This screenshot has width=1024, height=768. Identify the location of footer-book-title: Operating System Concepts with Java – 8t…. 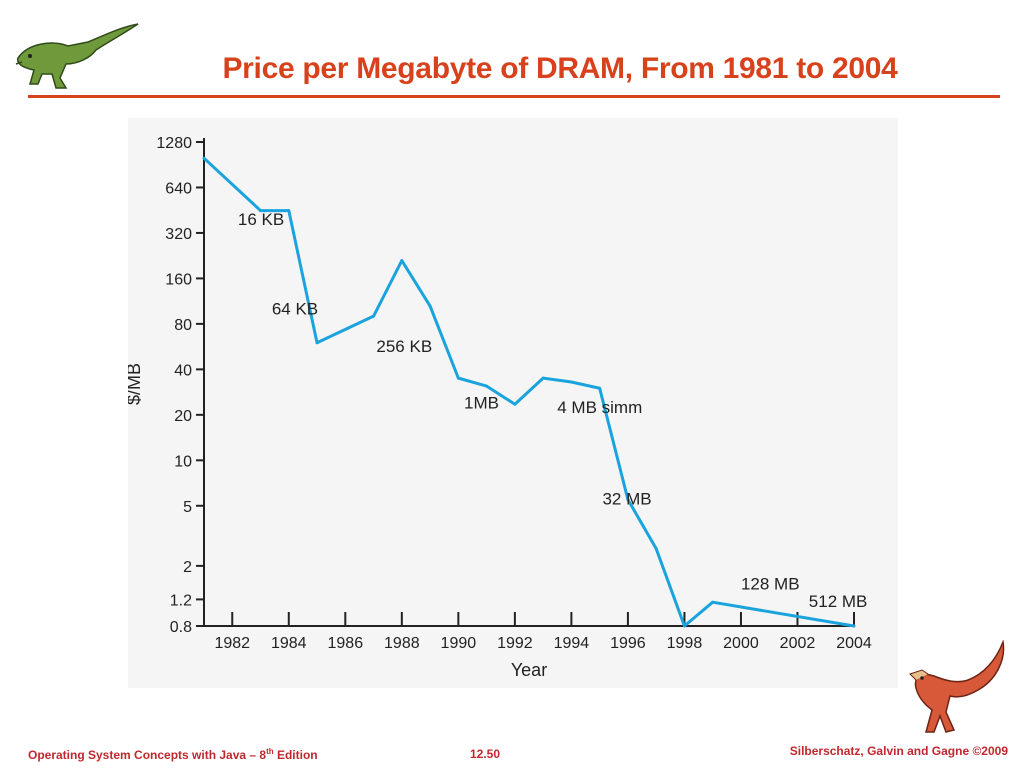
(173, 754).